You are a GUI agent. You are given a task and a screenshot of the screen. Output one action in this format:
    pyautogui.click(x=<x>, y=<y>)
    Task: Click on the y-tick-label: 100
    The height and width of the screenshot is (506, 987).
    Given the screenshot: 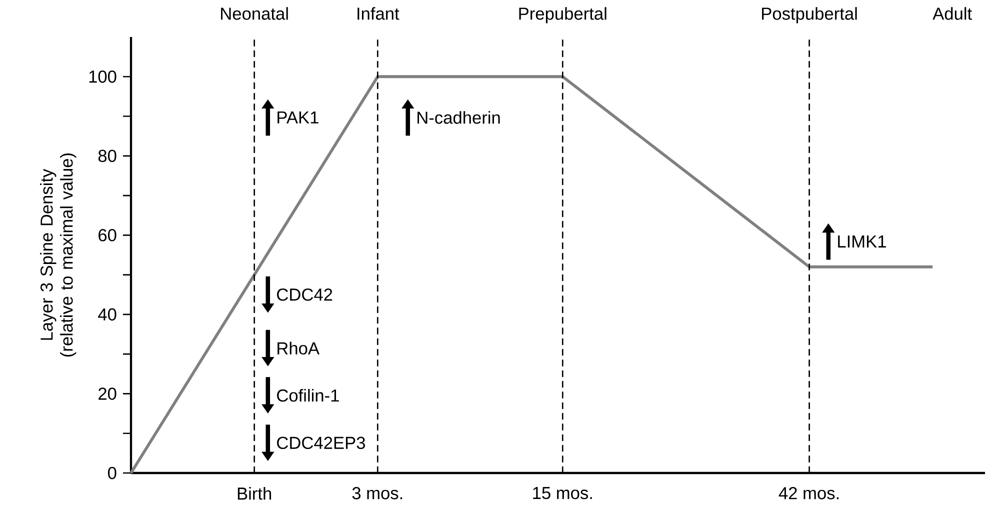 What is the action you would take?
    pyautogui.click(x=102, y=76)
    